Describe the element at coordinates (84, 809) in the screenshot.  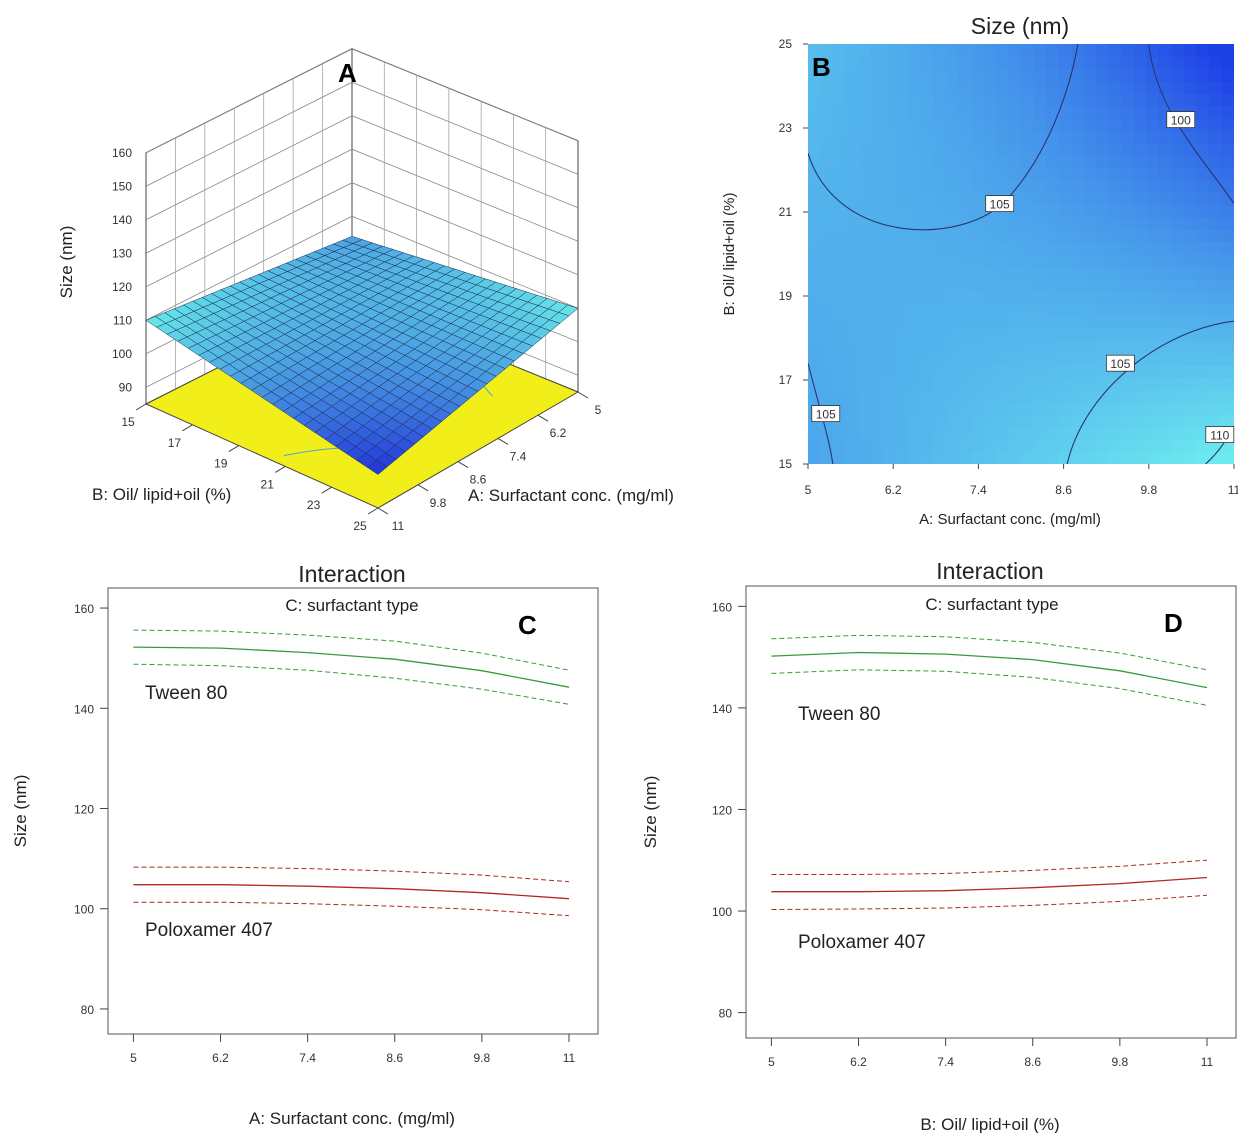
I see `y-tick-label: 120` at that location.